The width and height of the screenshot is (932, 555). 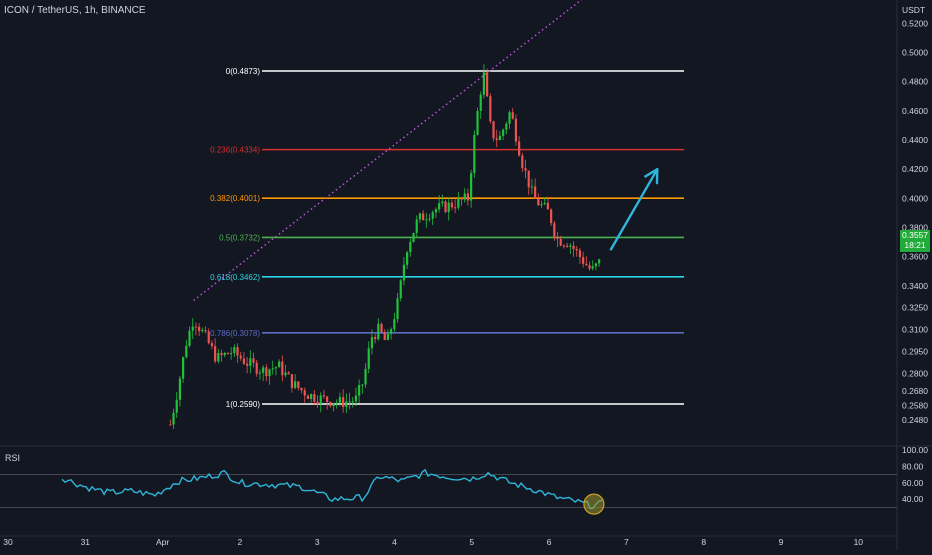 What do you see at coordinates (913, 10) in the screenshot?
I see `currency-label: USDT` at bounding box center [913, 10].